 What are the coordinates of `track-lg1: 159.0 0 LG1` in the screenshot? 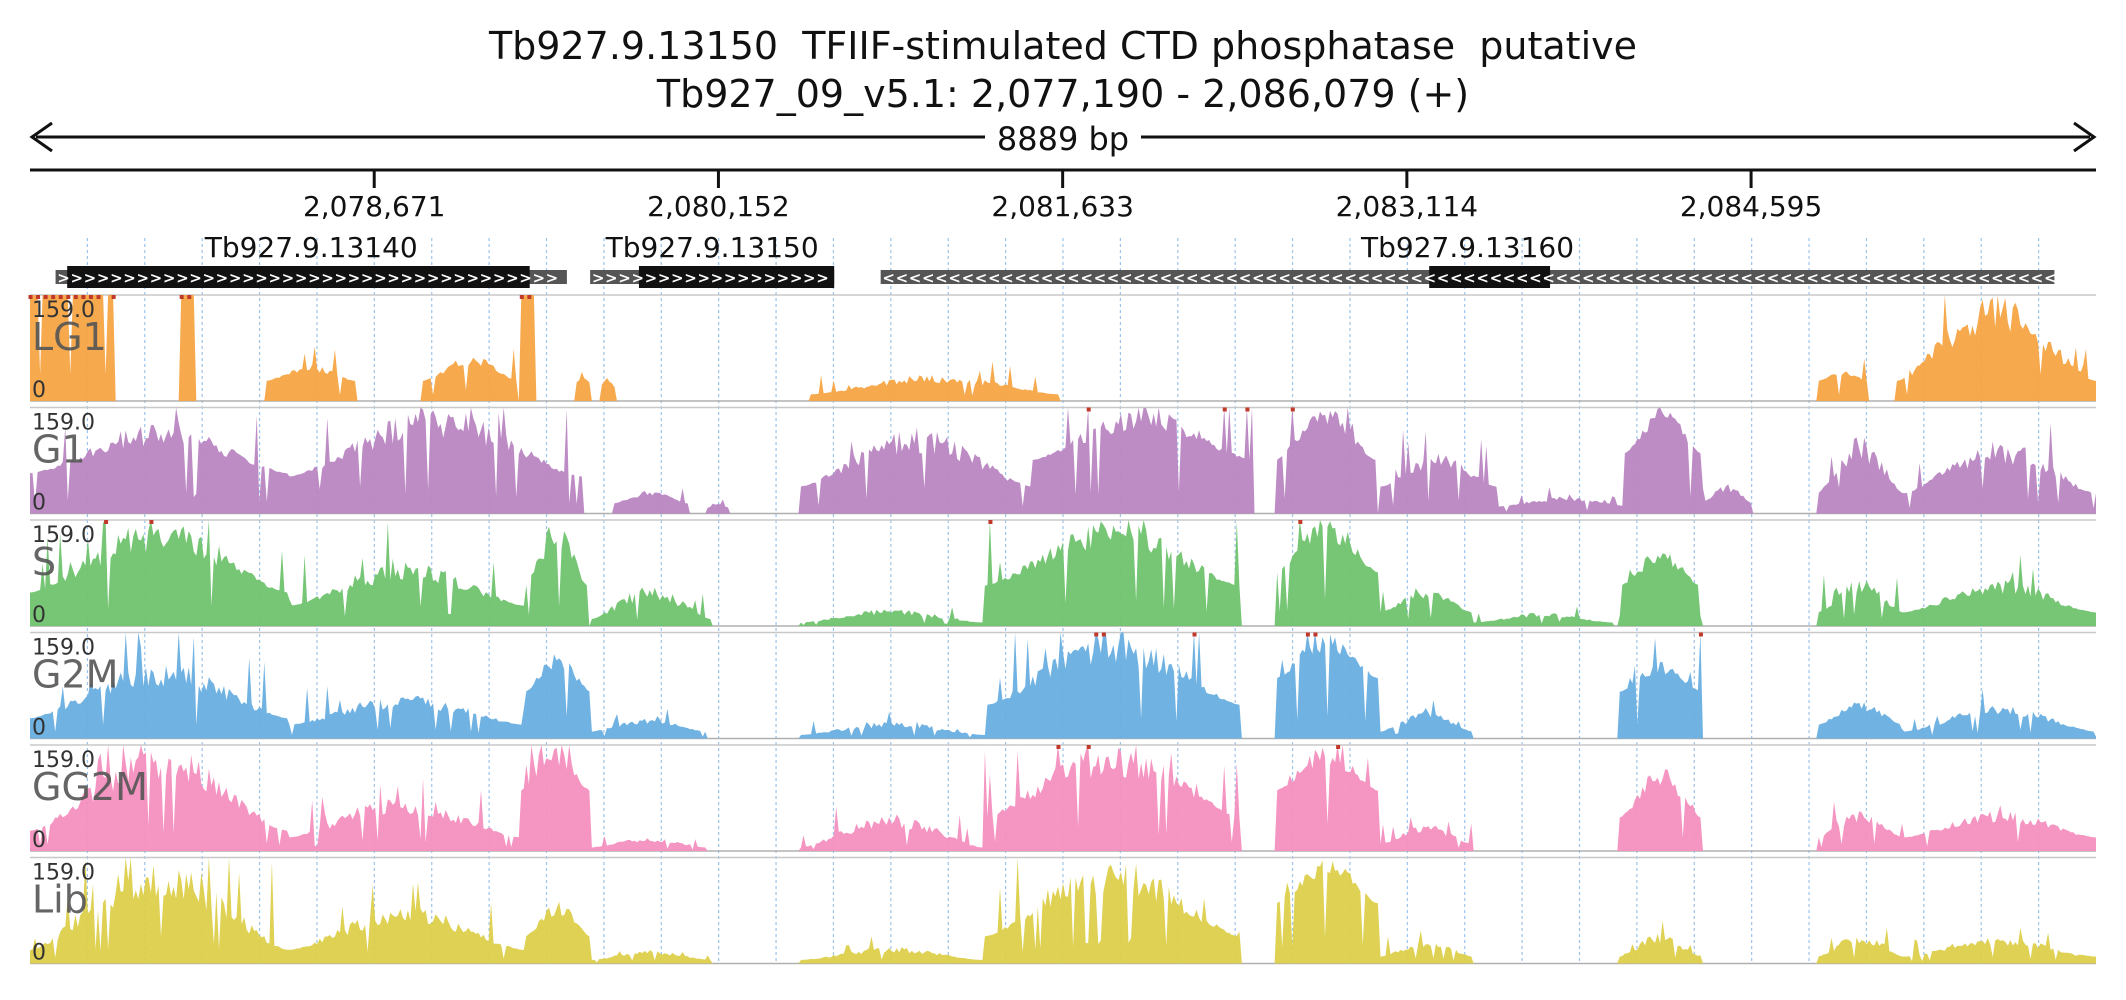 It's located at (1062, 348).